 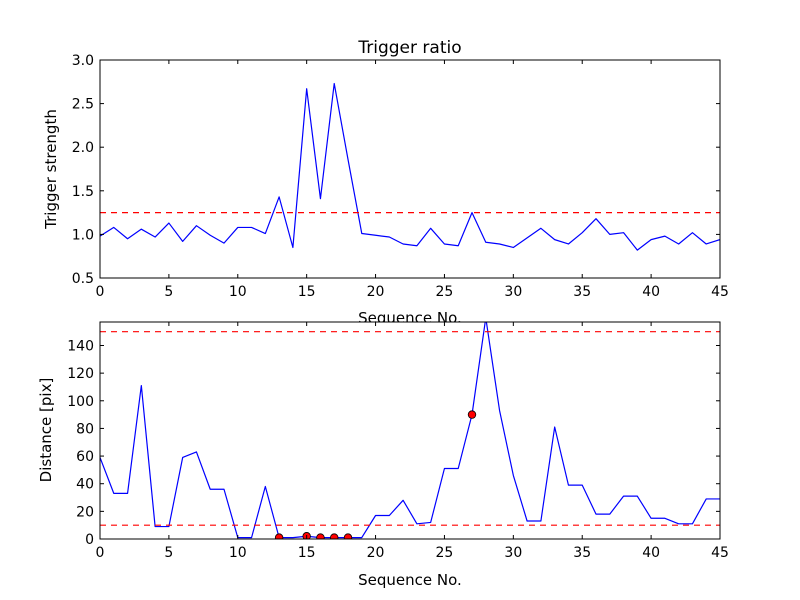 I want to click on y-tick-label: 120, so click(x=80, y=374).